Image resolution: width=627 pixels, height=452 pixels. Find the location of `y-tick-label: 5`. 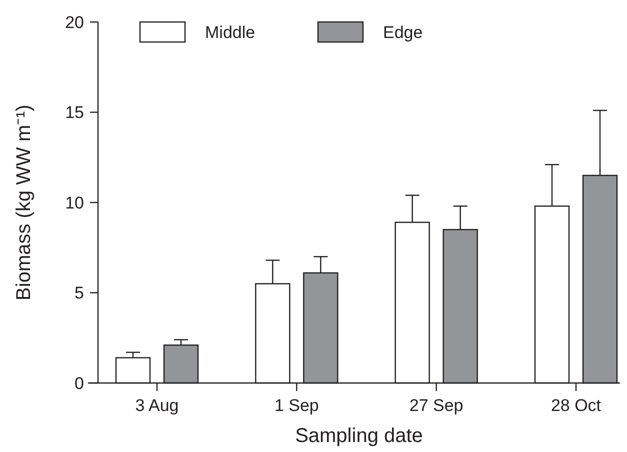

y-tick-label: 5 is located at coordinates (79, 293).